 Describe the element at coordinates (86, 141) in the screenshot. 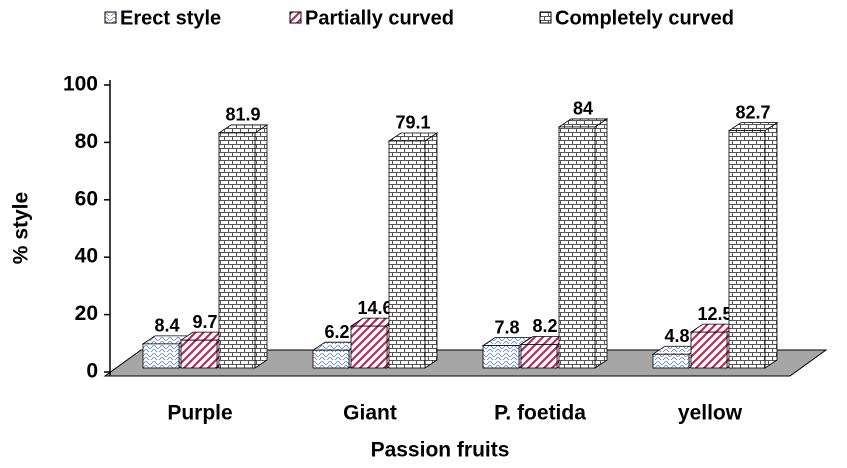

I see `y-tick-label: 80` at that location.